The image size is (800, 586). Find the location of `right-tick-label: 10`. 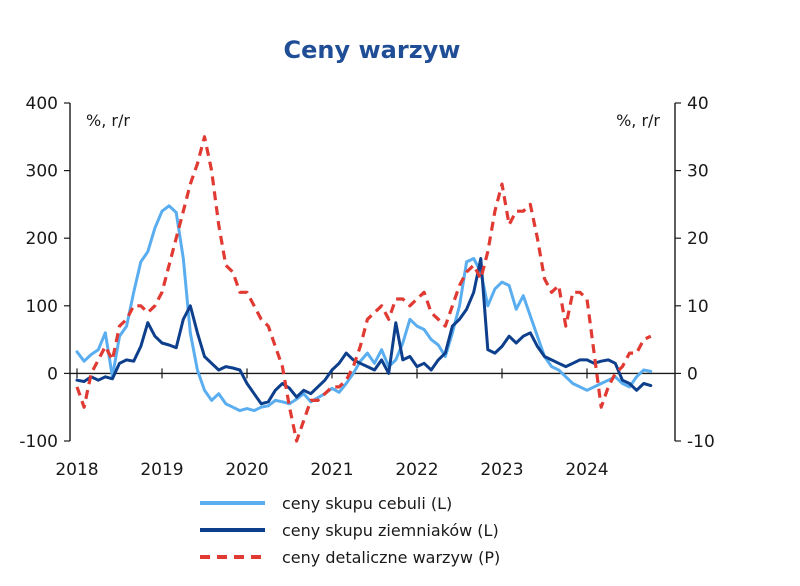

right-tick-label: 10 is located at coordinates (698, 307).